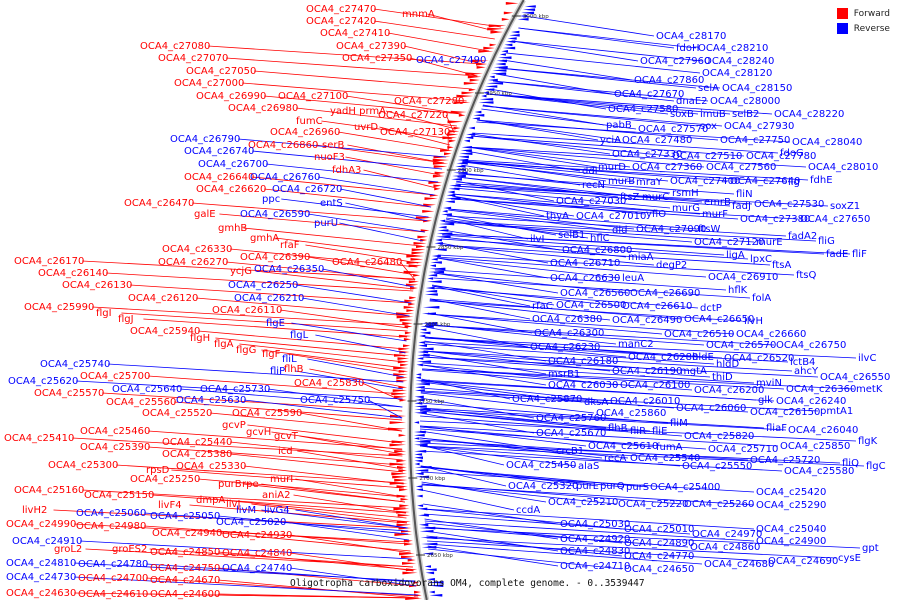  I want to click on gene-label: OCA4_c26640, so click(219, 177).